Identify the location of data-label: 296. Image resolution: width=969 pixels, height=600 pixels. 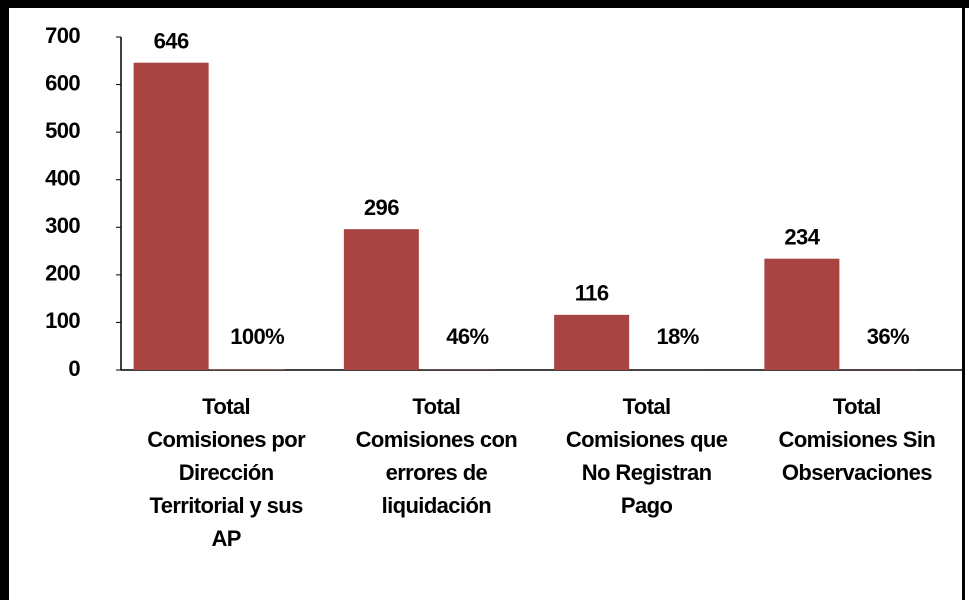
(381, 207).